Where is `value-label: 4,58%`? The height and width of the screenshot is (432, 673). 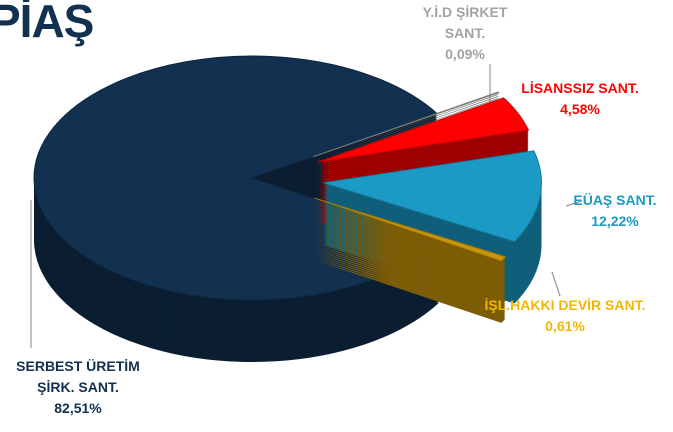 value-label: 4,58% is located at coordinates (580, 109).